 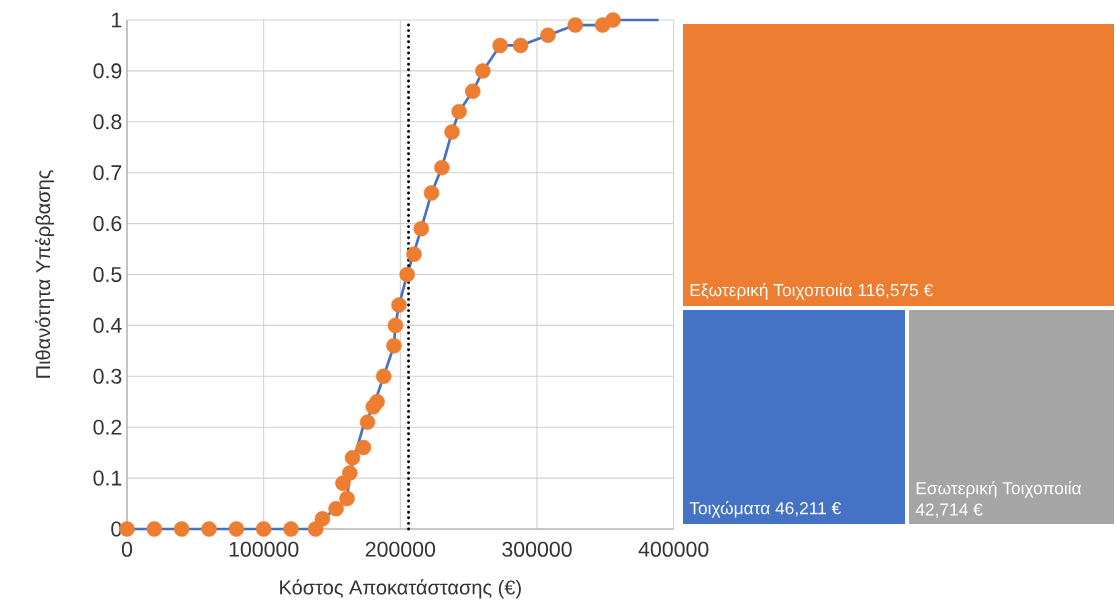 What do you see at coordinates (107, 325) in the screenshot?
I see `y-tick-label: 0.4` at bounding box center [107, 325].